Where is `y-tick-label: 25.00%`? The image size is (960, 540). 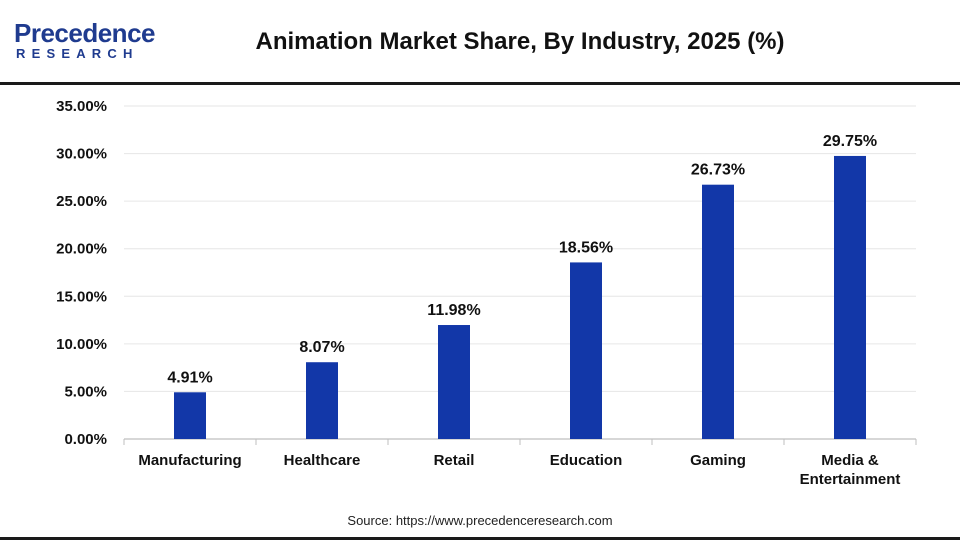
y-tick-label: 25.00% is located at coordinates (81, 201).